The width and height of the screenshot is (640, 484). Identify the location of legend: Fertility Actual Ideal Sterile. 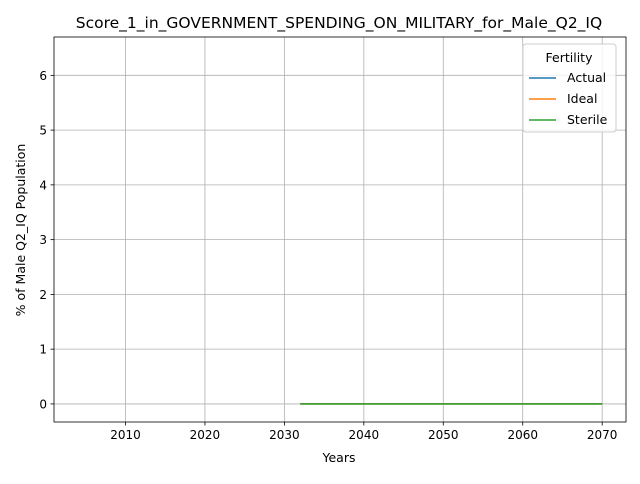
(569, 88).